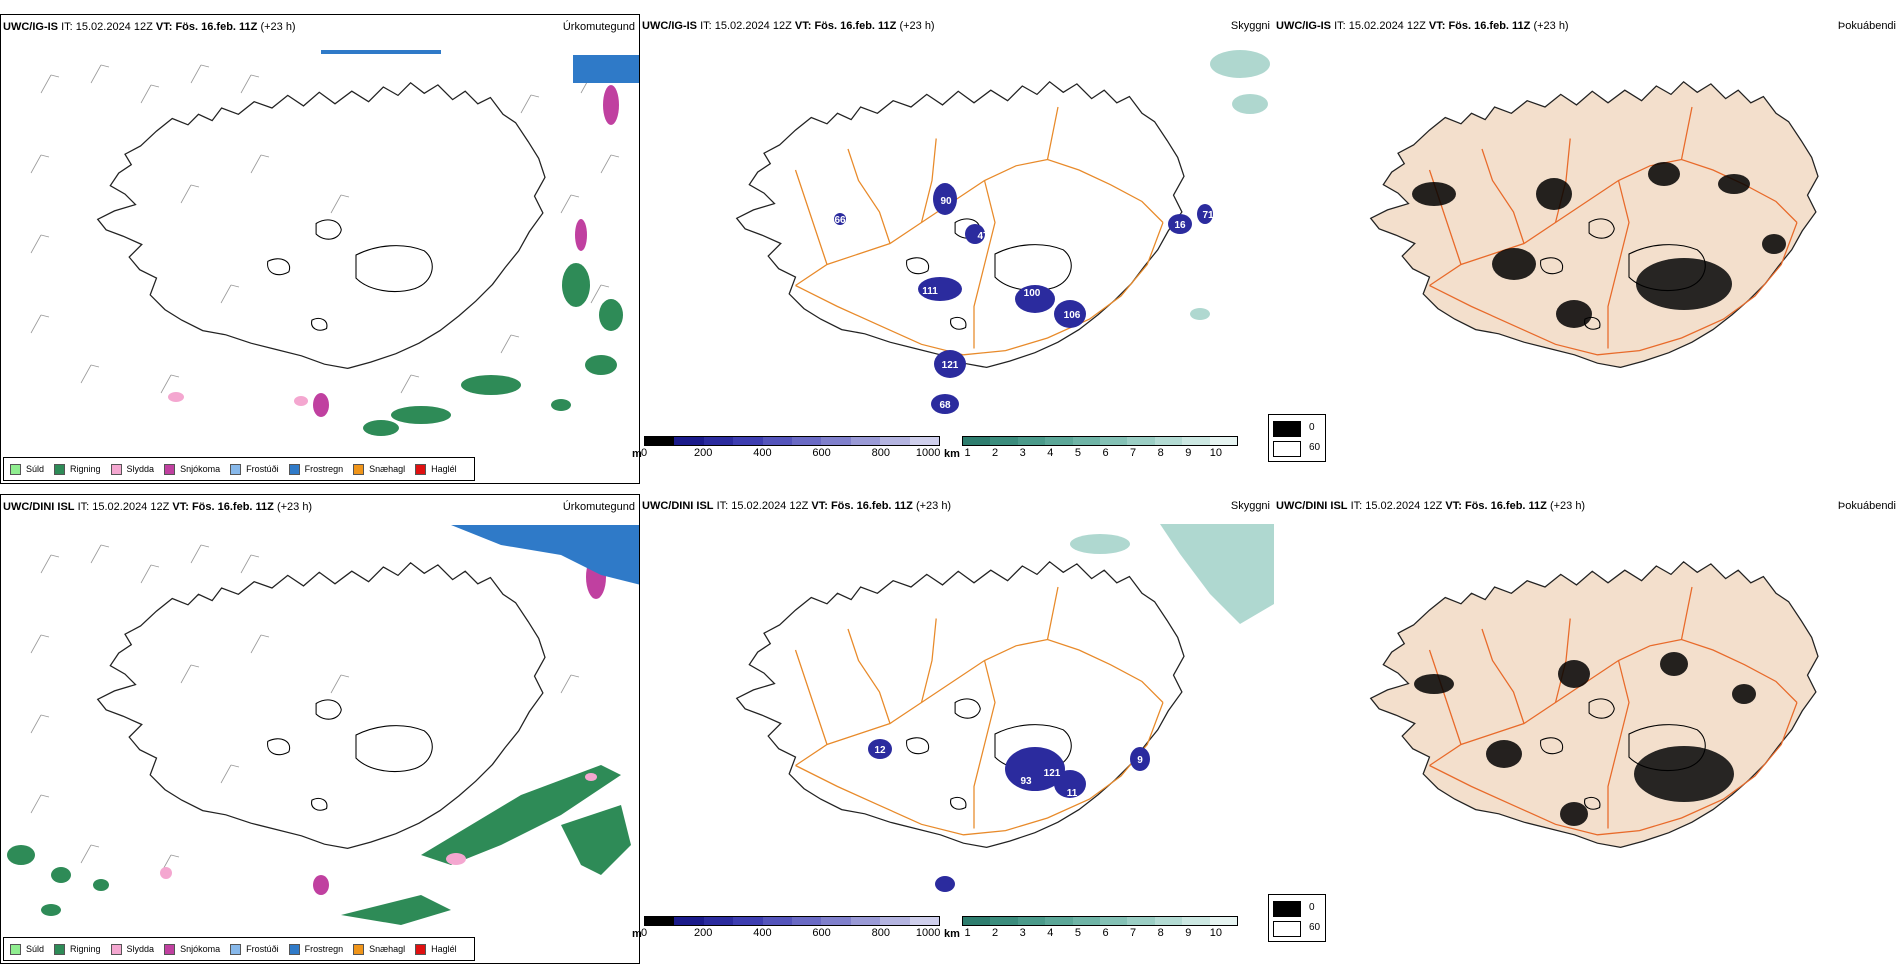 This screenshot has width=1900, height=964. Describe the element at coordinates (1208, 215) in the screenshot. I see `vis-label: 71` at that location.